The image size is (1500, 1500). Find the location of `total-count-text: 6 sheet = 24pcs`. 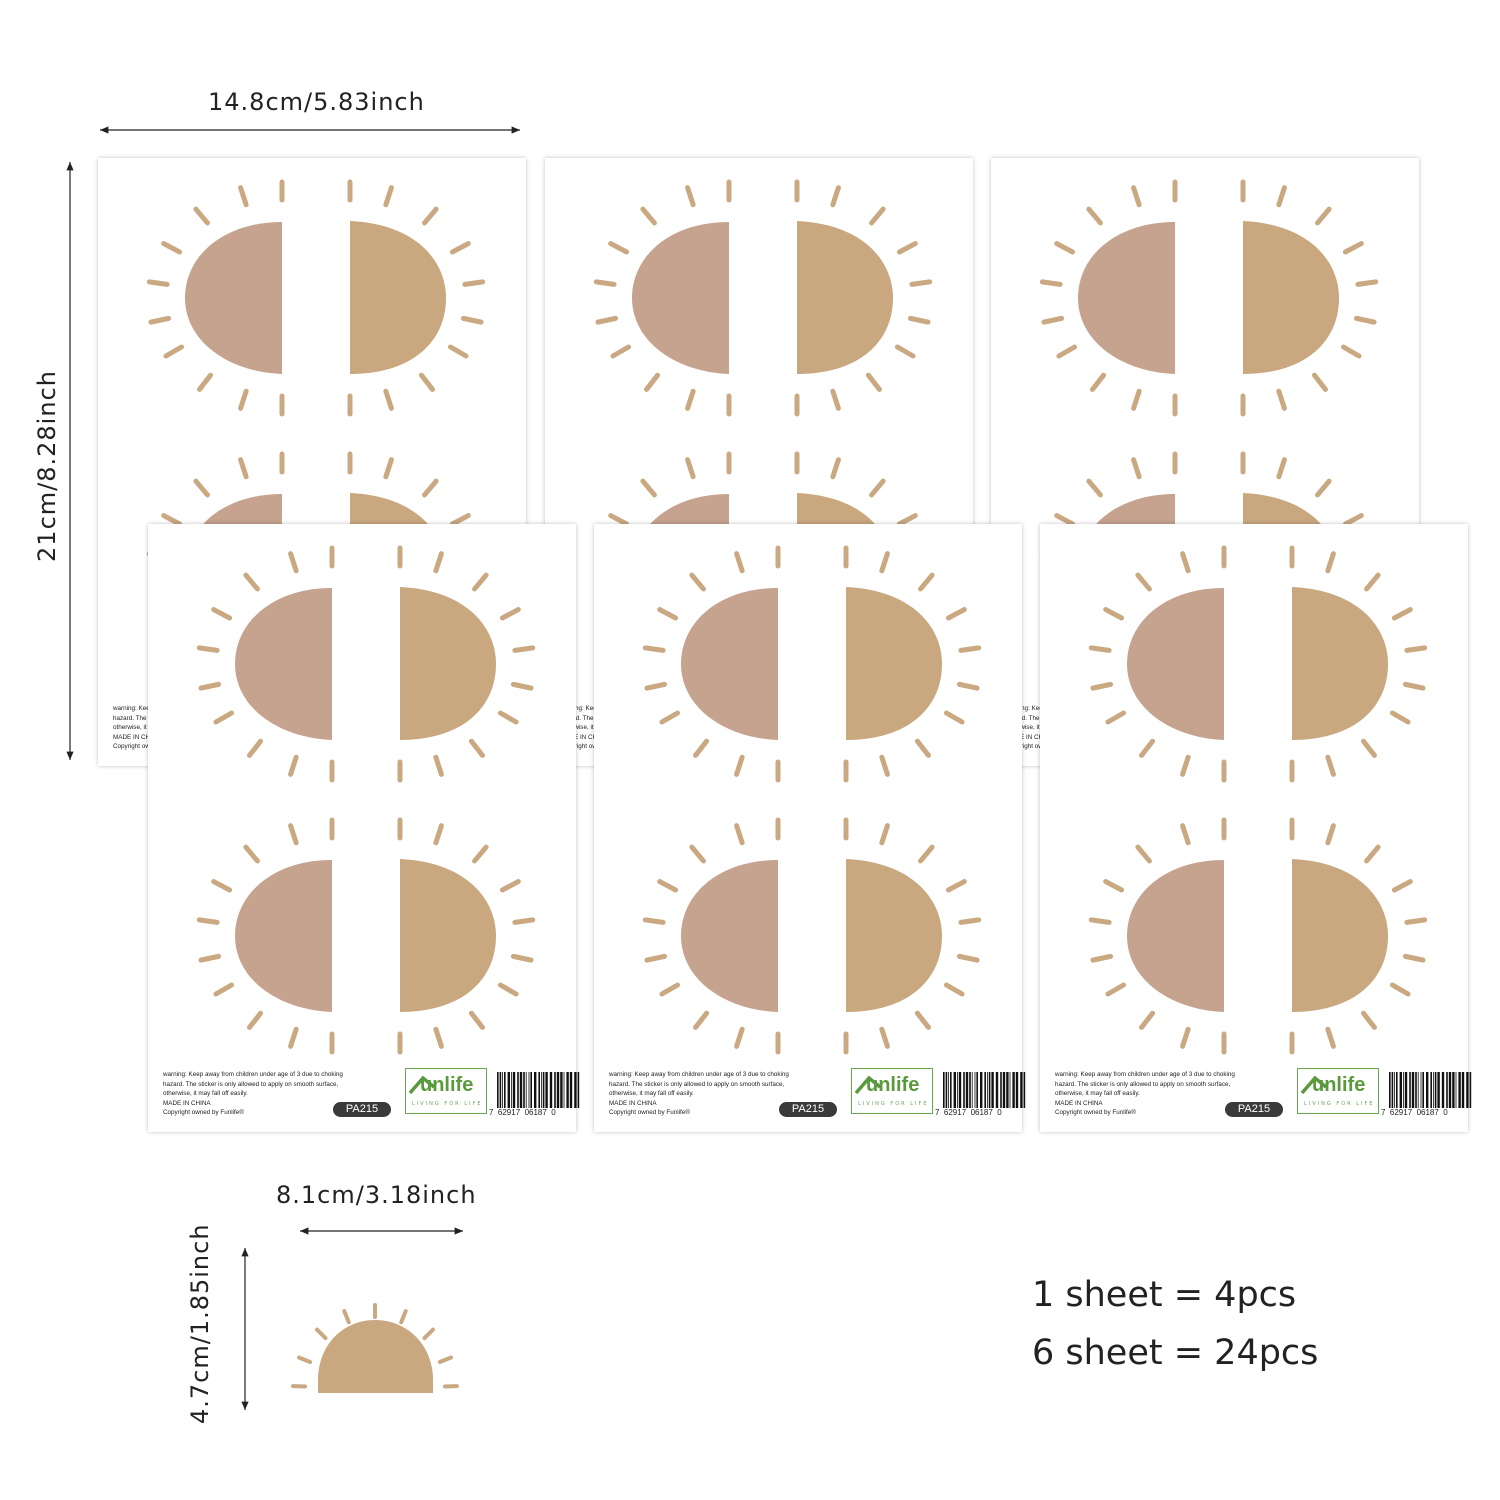

total-count-text: 6 sheet = 24pcs is located at coordinates (1175, 1353).